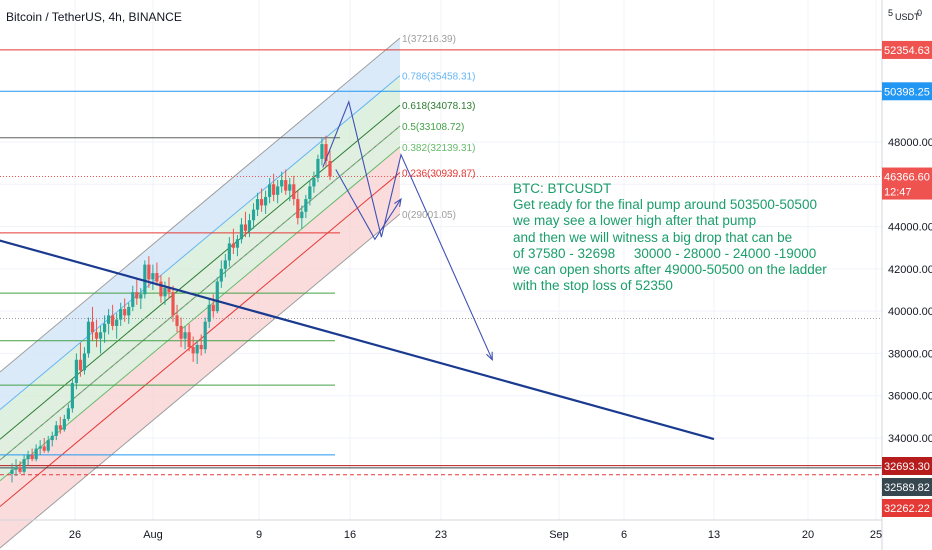 Image resolution: width=932 pixels, height=550 pixels. I want to click on y-tick-label: 34000.00, so click(910, 439).